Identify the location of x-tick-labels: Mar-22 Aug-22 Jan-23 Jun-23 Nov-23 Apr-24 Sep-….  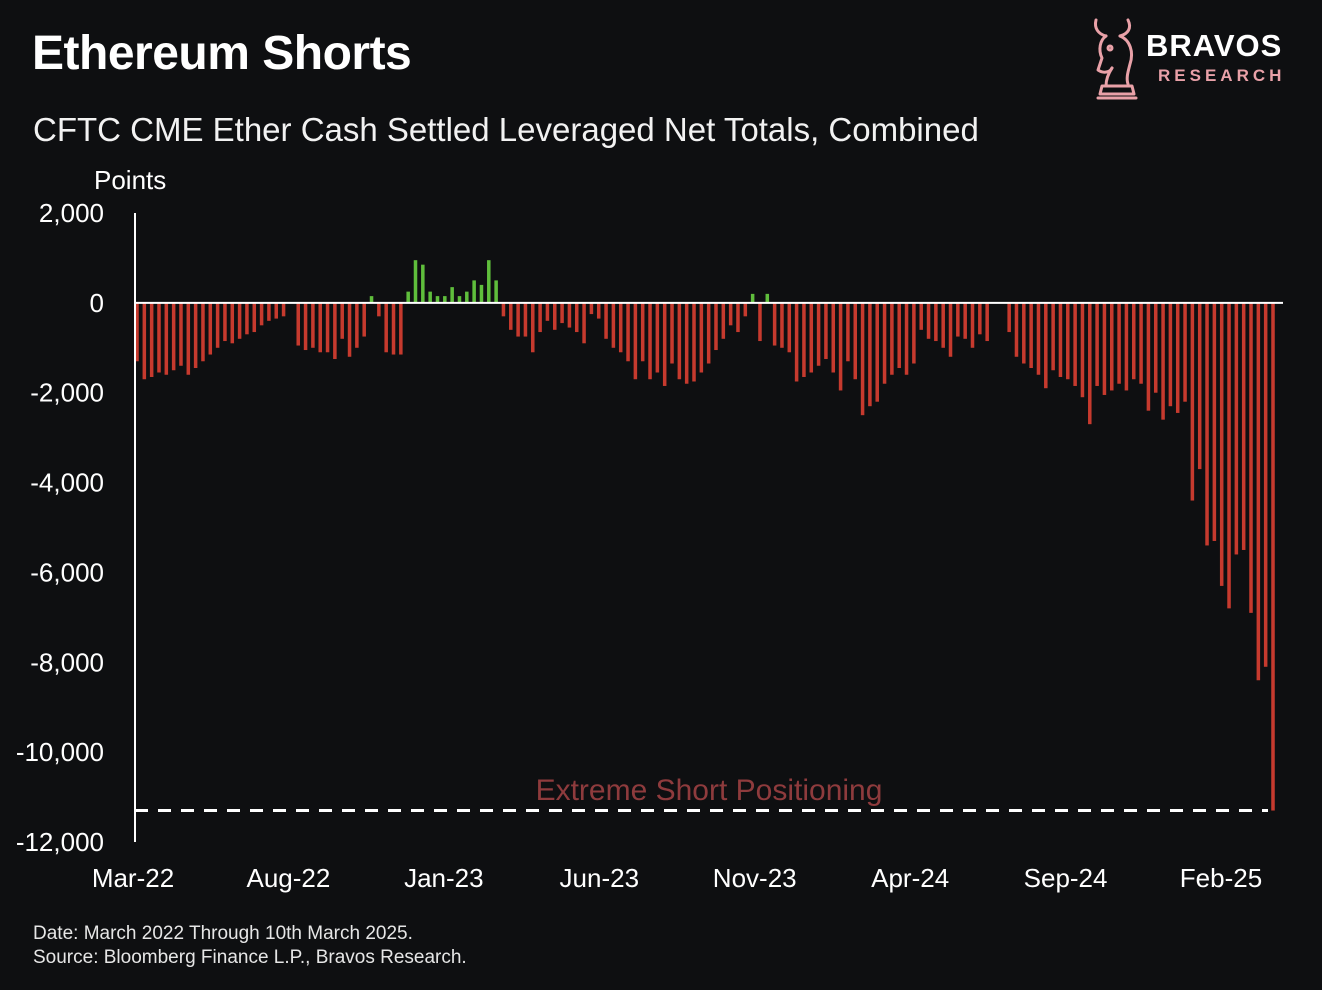
(677, 878).